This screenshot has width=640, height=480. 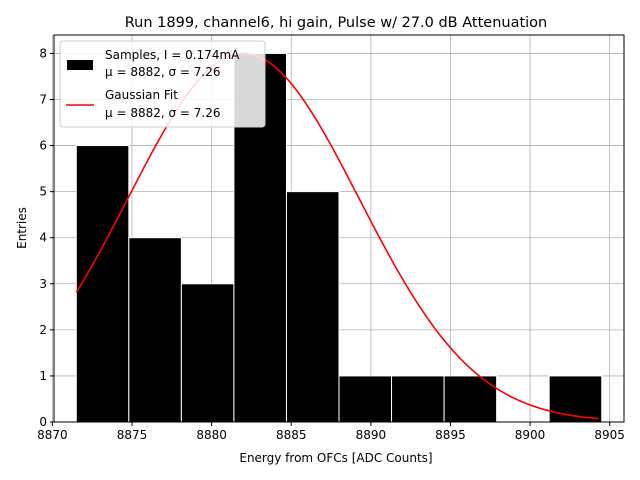 What do you see at coordinates (43, 100) in the screenshot?
I see `y-tick-label: 7` at bounding box center [43, 100].